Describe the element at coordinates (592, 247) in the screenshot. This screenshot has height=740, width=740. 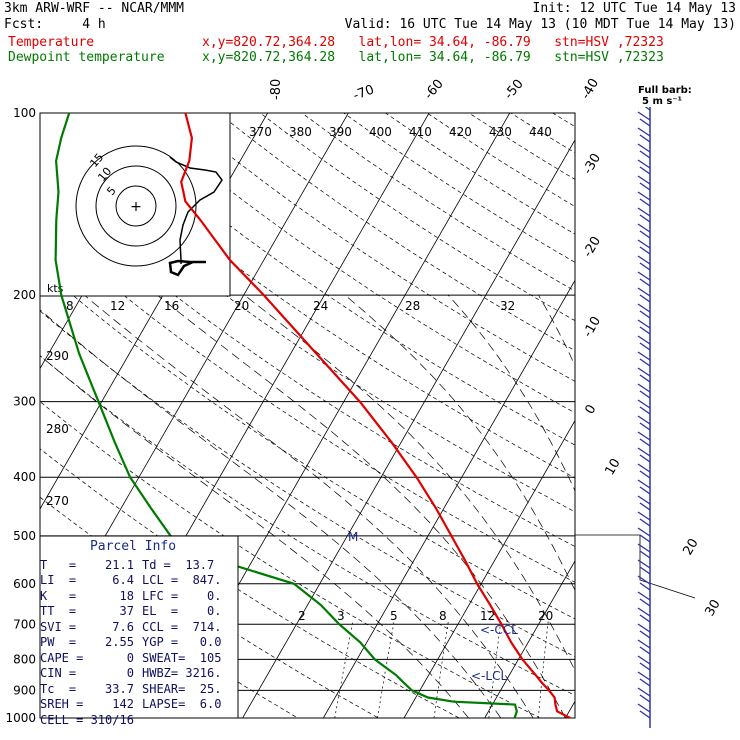
I see `temperature-label: -20` at that location.